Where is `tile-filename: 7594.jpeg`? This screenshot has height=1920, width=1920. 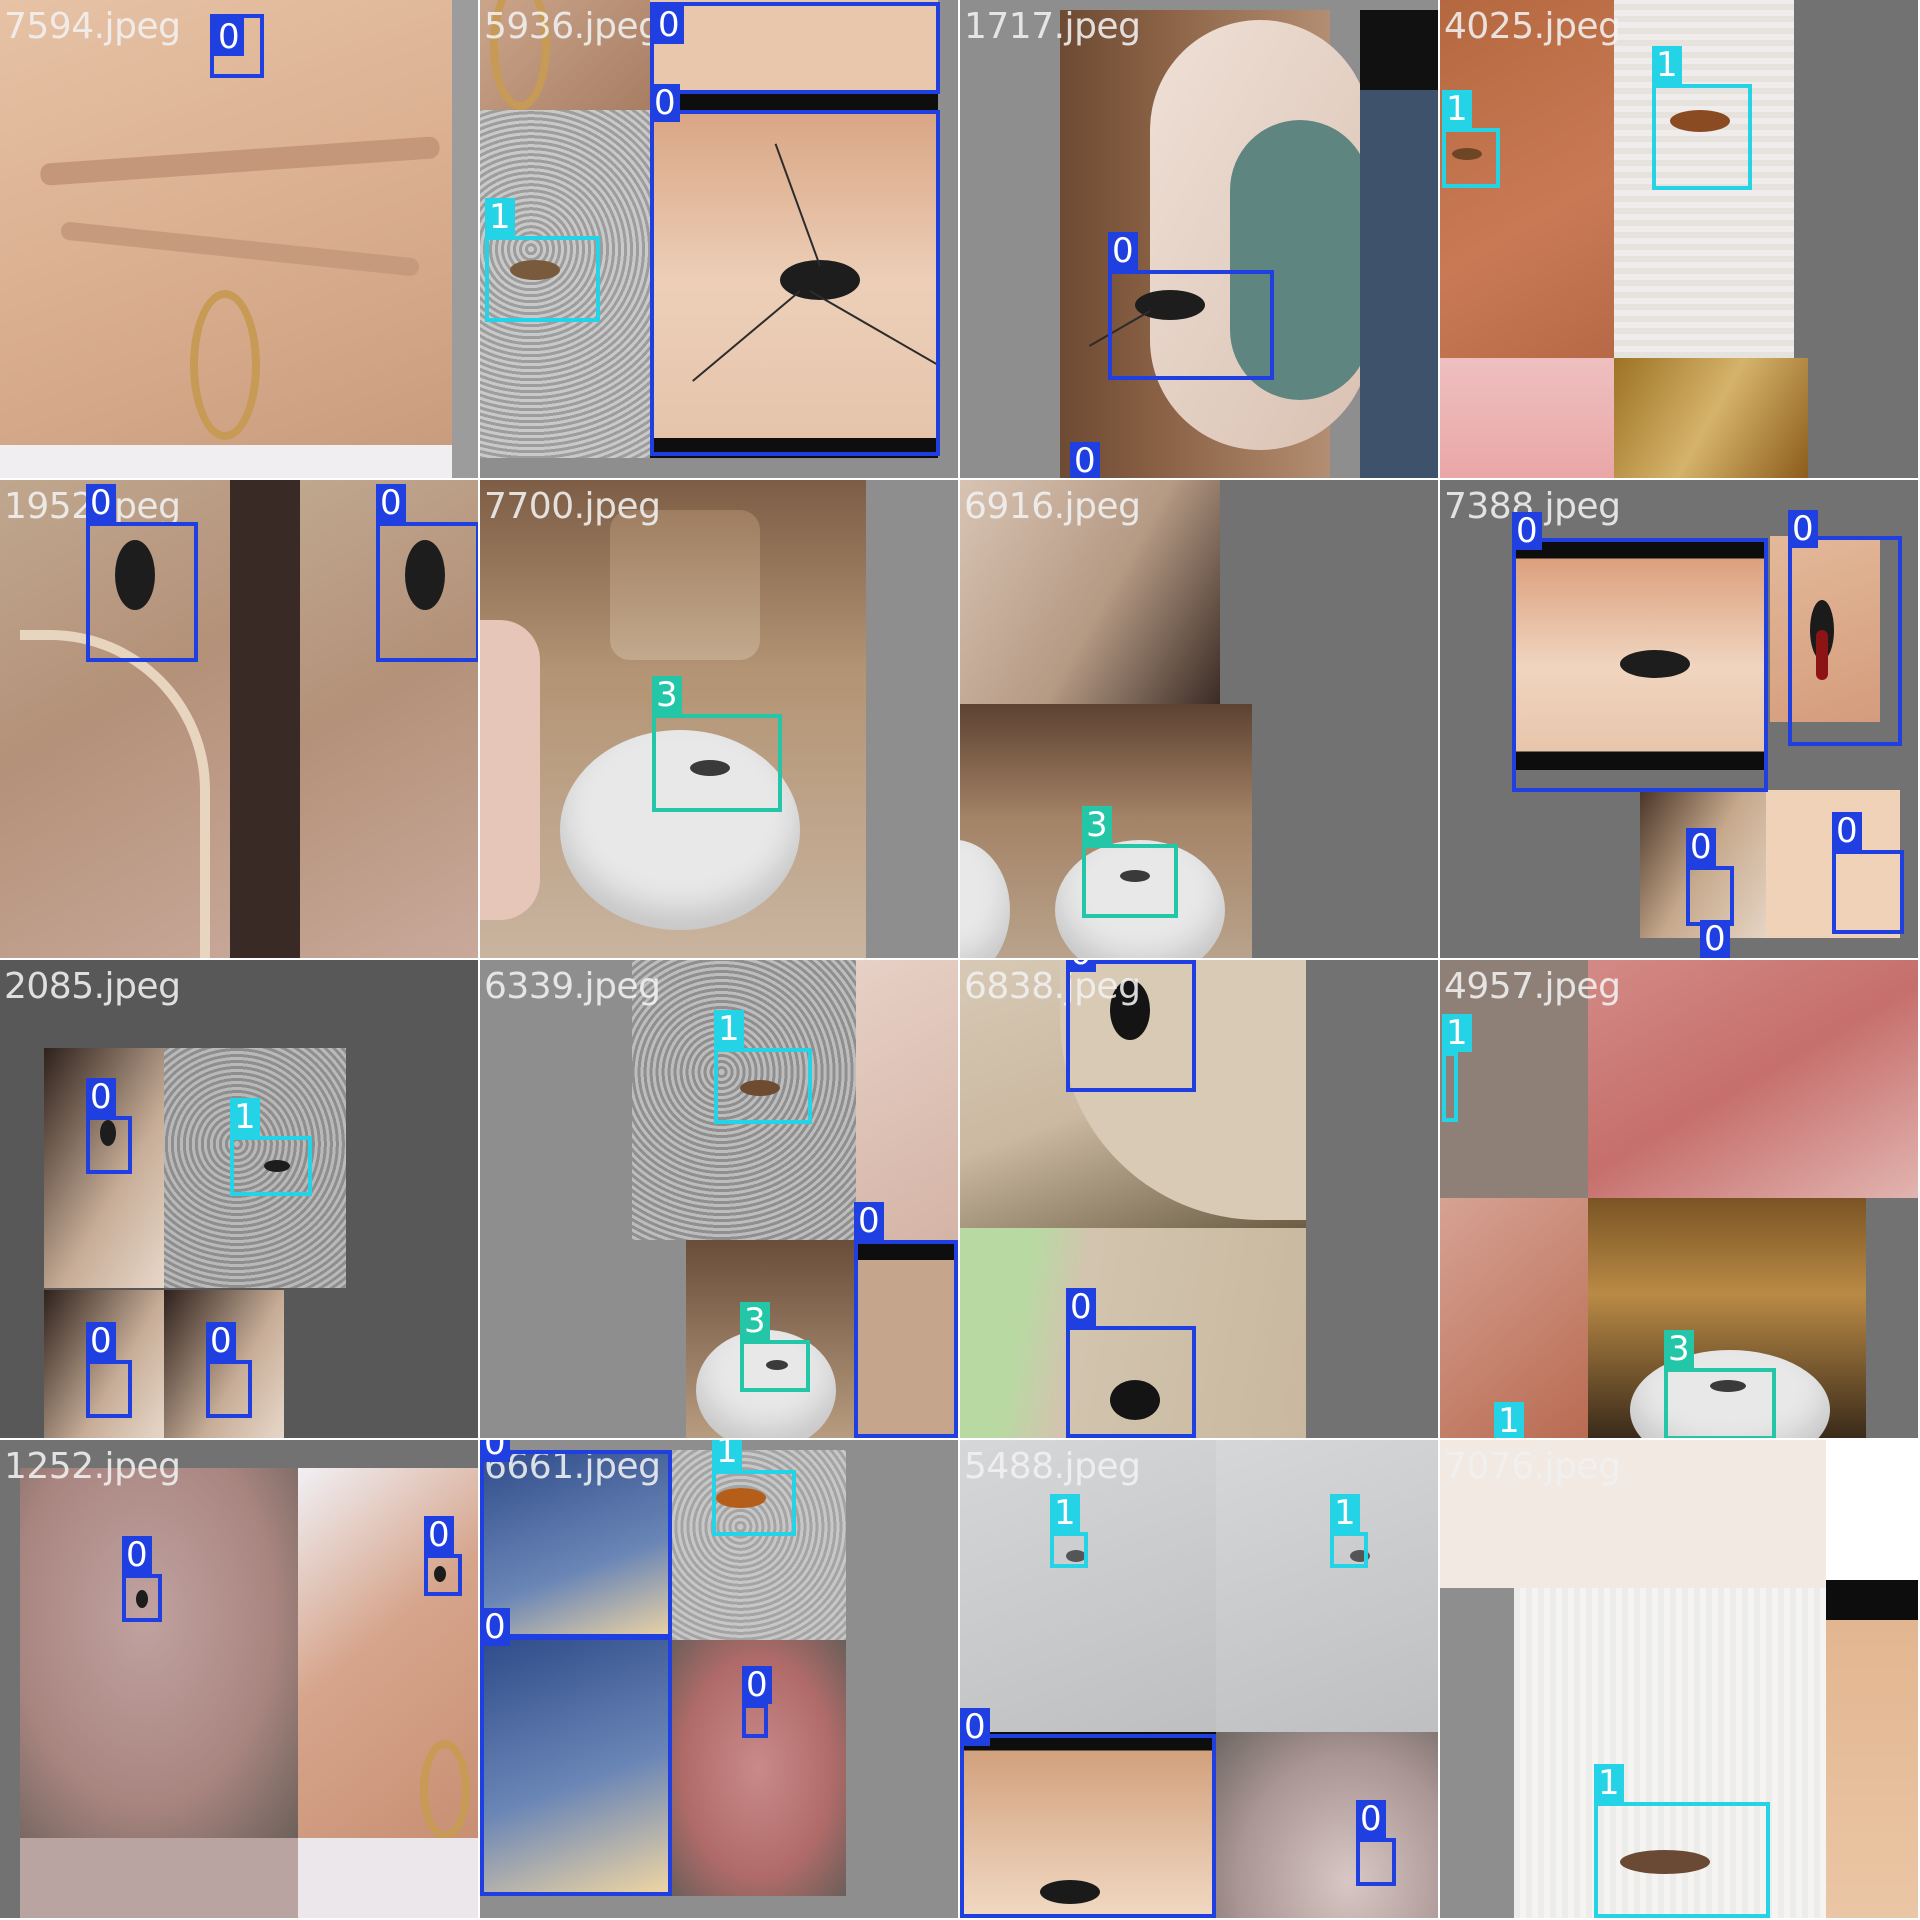 tile-filename: 7594.jpeg is located at coordinates (92, 26).